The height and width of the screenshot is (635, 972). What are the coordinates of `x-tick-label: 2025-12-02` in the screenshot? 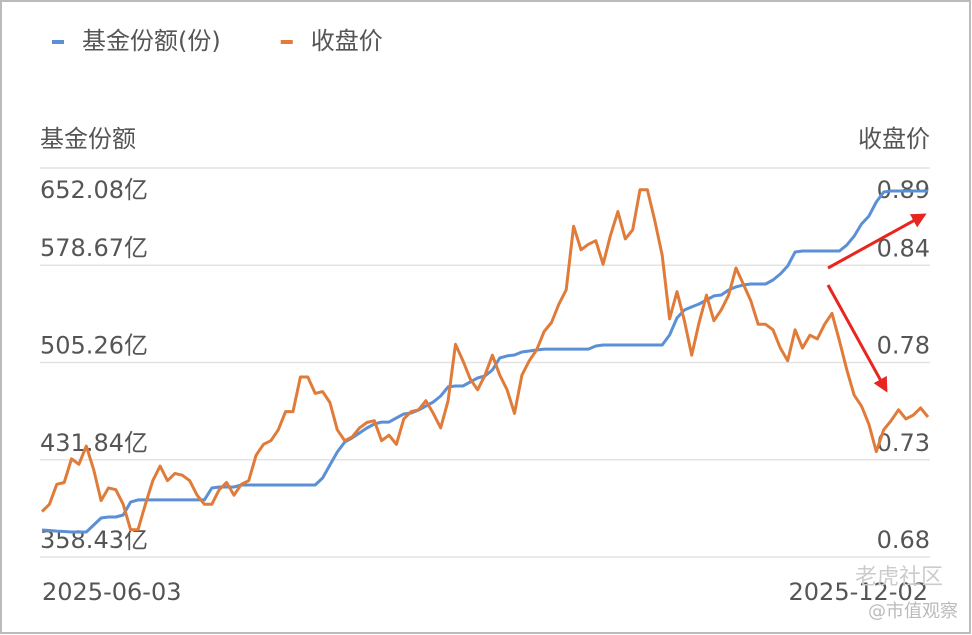 It's located at (858, 592).